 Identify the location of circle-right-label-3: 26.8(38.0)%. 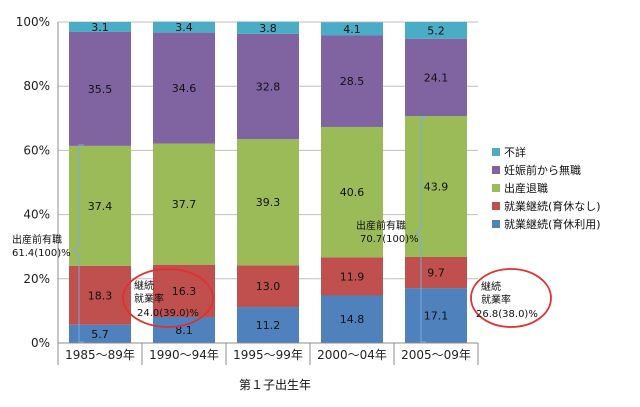
(507, 314).